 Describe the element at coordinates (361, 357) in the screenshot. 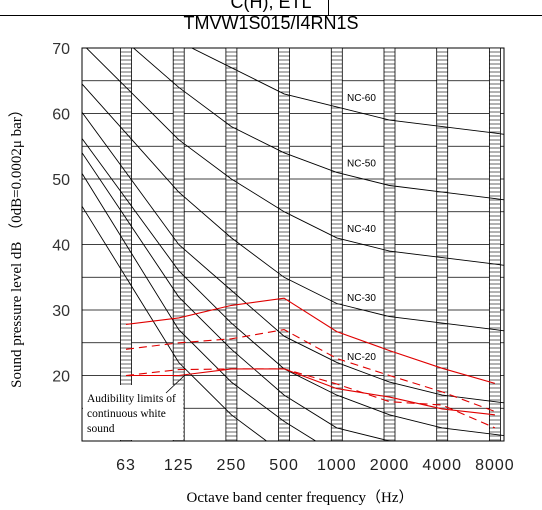

I see `nc-label-nc-20: NC-20` at that location.